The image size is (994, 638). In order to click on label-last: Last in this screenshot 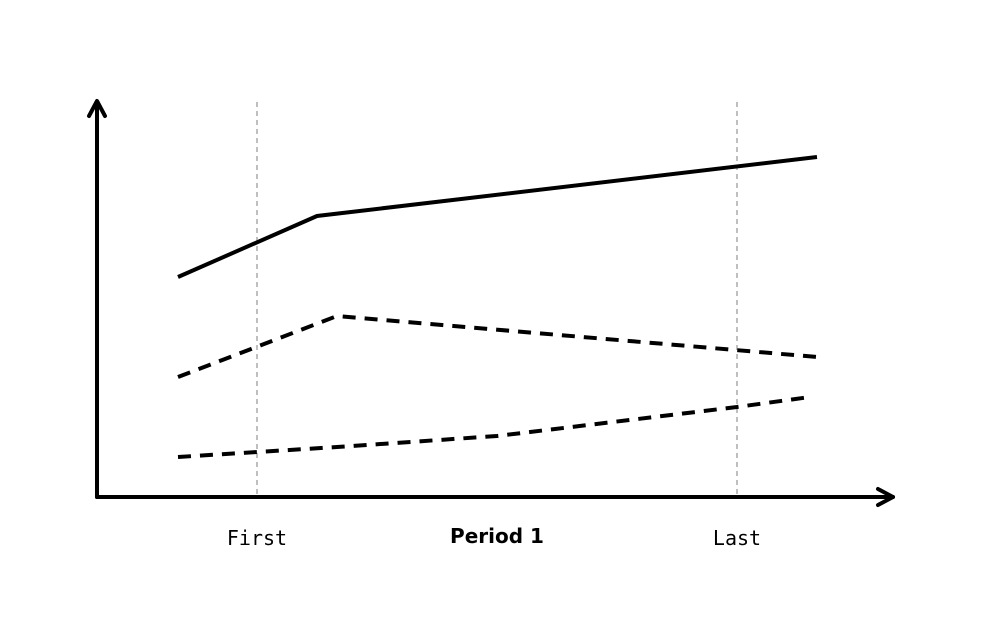, I will do `click(737, 538)`.